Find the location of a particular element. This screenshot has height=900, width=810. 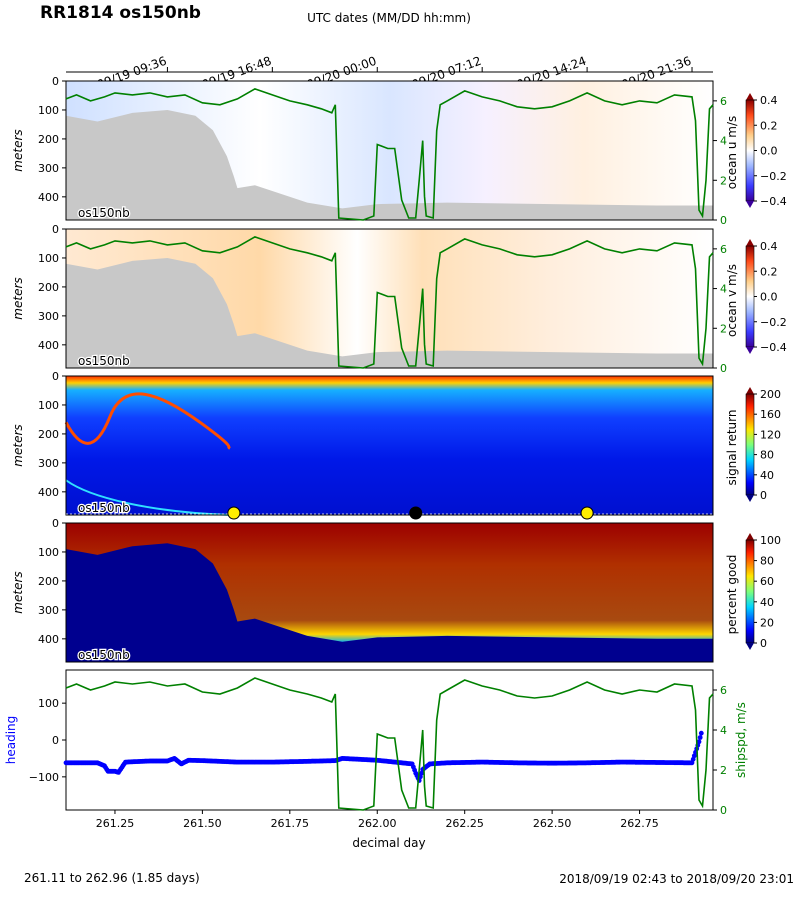

x-tick-label: 262.50 is located at coordinates (552, 823).